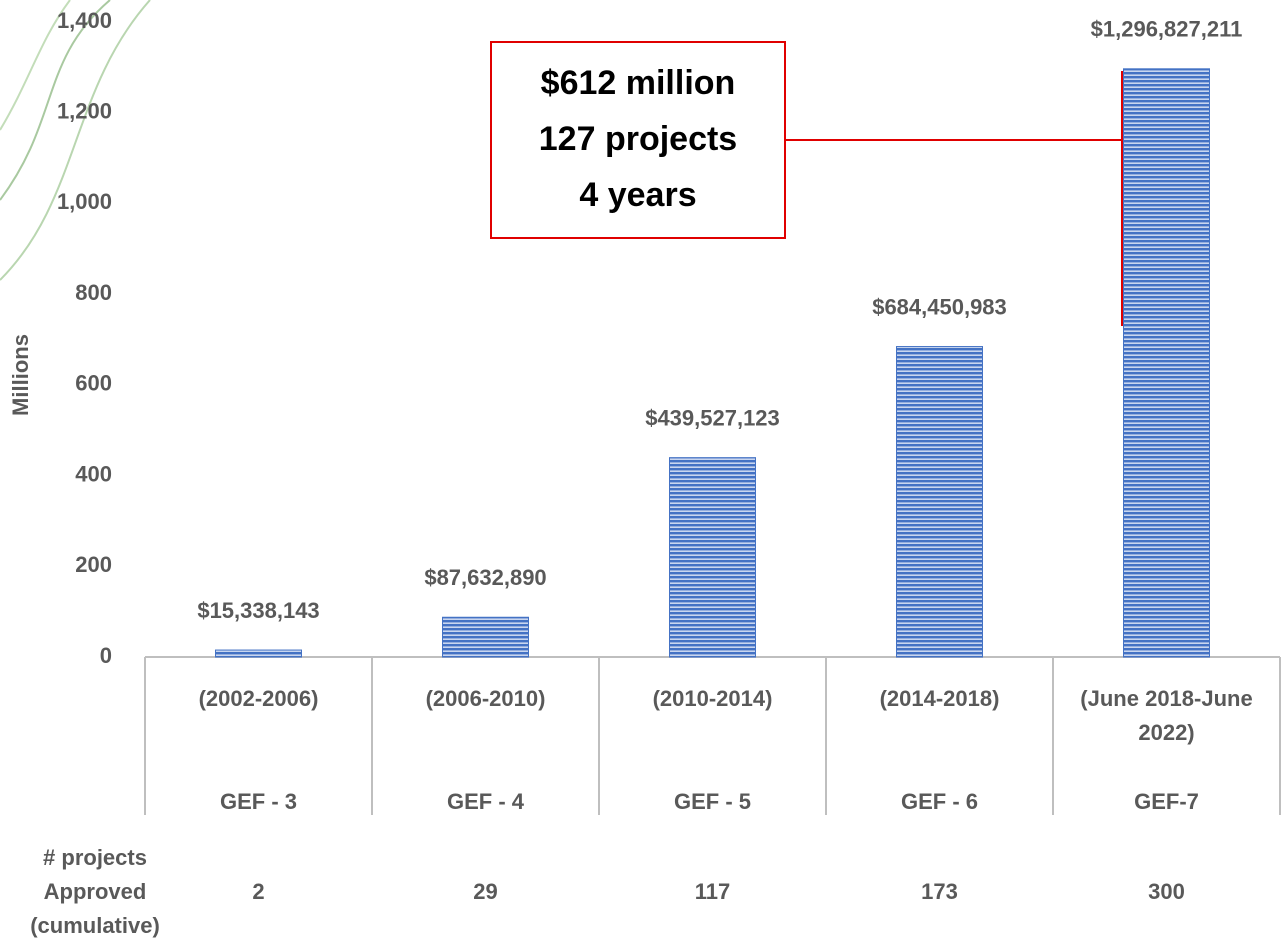 The height and width of the screenshot is (946, 1288). What do you see at coordinates (1167, 29) in the screenshot?
I see `data-label: $1,296,827,211` at bounding box center [1167, 29].